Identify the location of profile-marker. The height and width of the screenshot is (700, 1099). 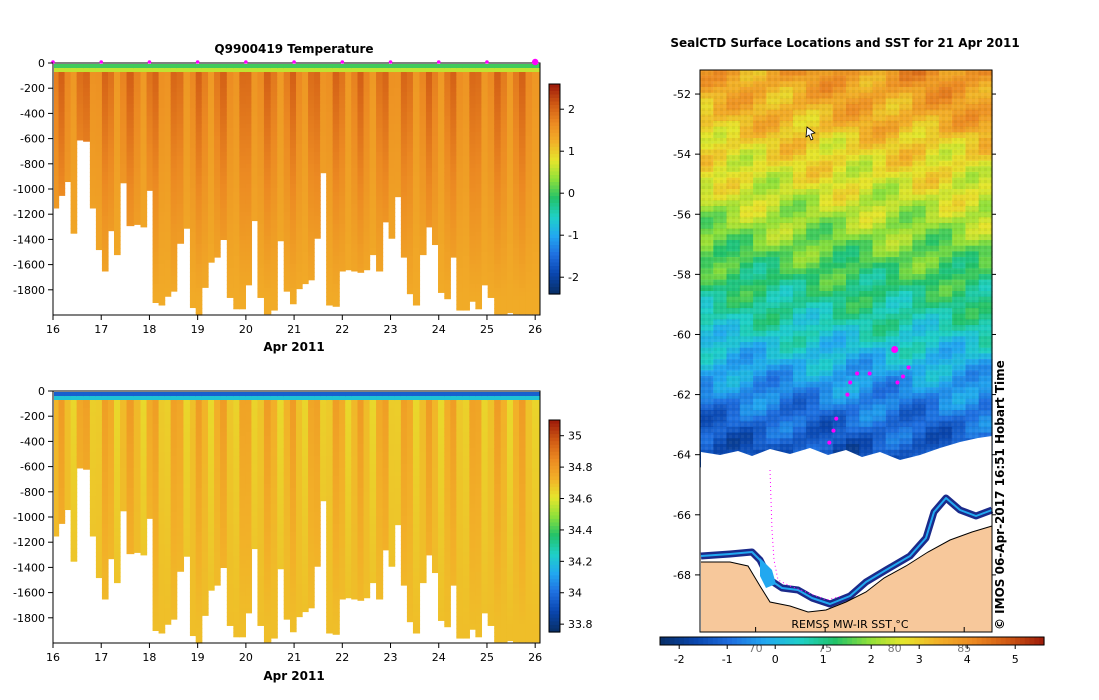
(438, 62).